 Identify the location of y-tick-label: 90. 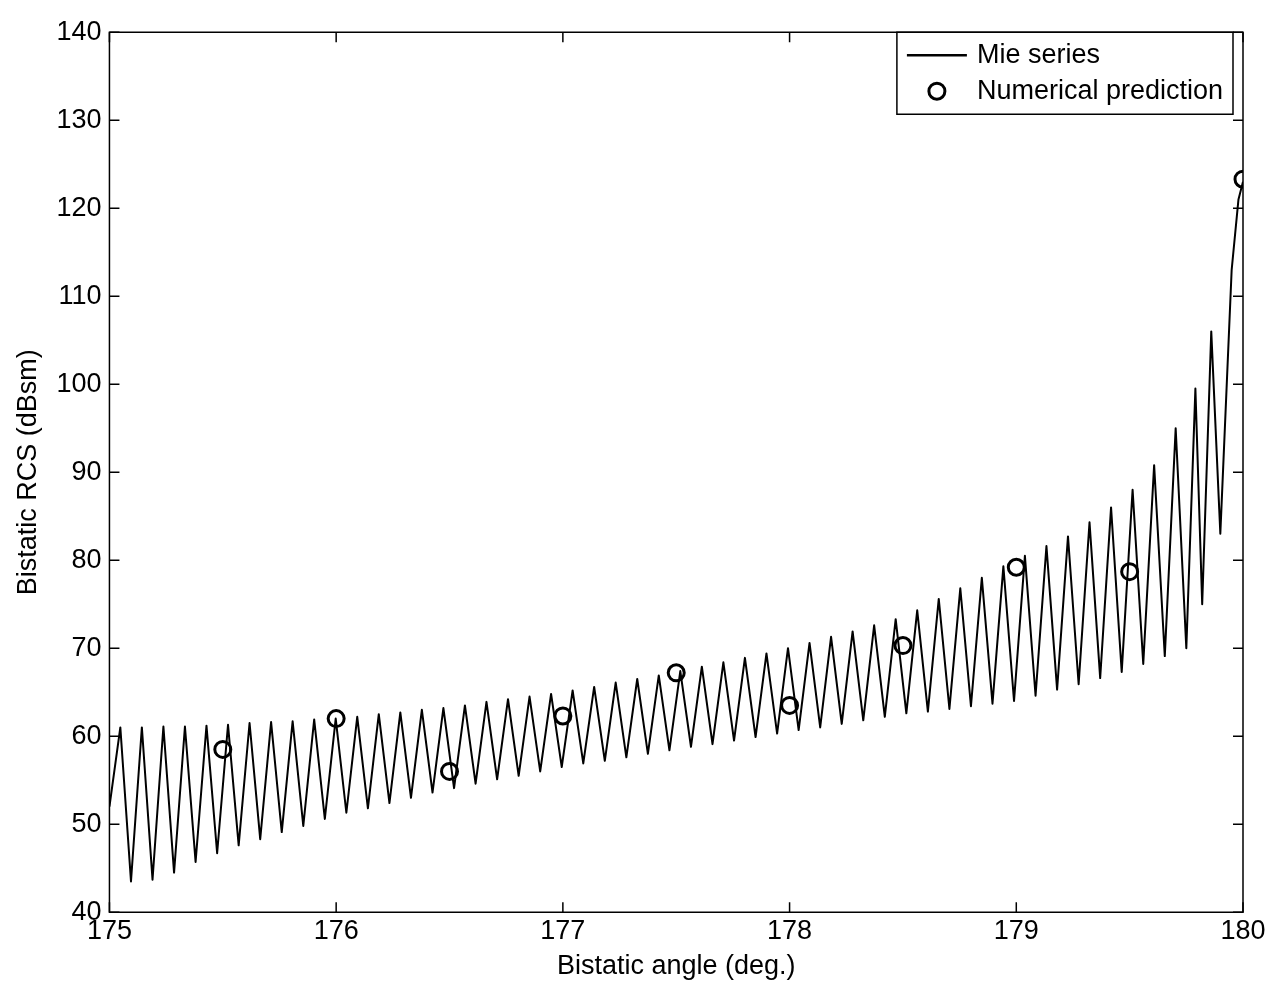
(86, 470).